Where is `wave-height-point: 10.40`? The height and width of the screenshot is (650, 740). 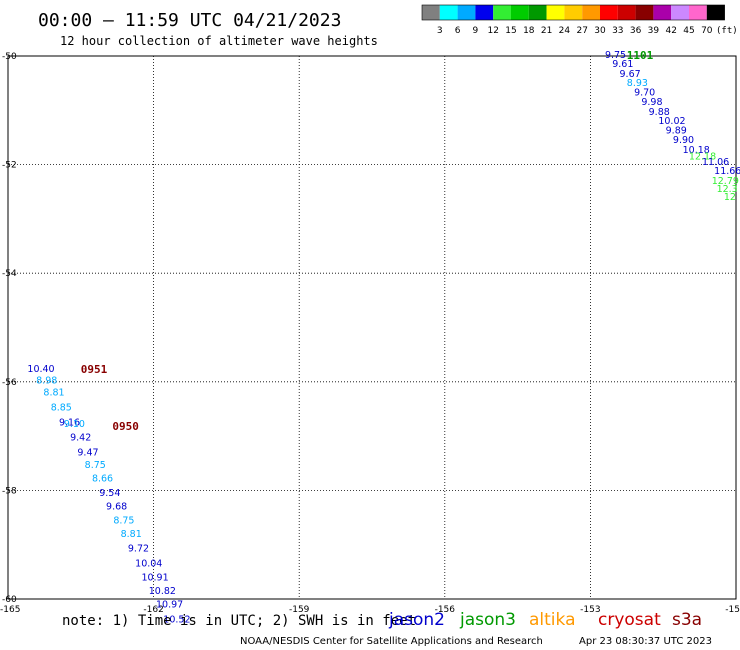
wave-height-point: 10.40 is located at coordinates (40, 369).